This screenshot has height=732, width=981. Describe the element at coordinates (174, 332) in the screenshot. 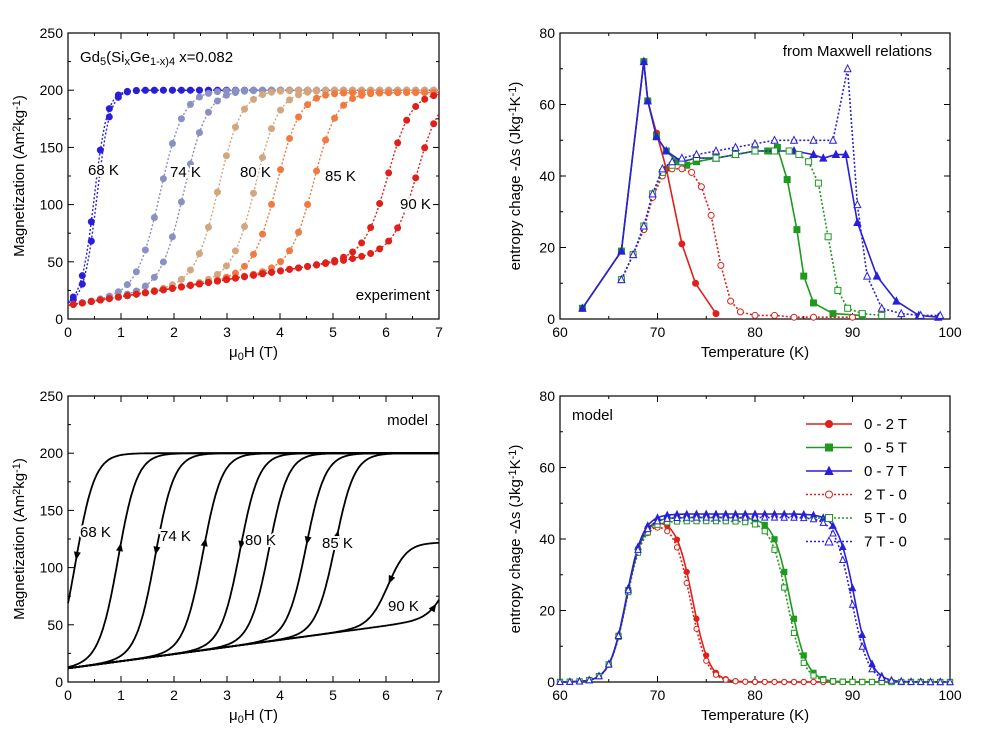

I see `x-tick-label: 2` at that location.